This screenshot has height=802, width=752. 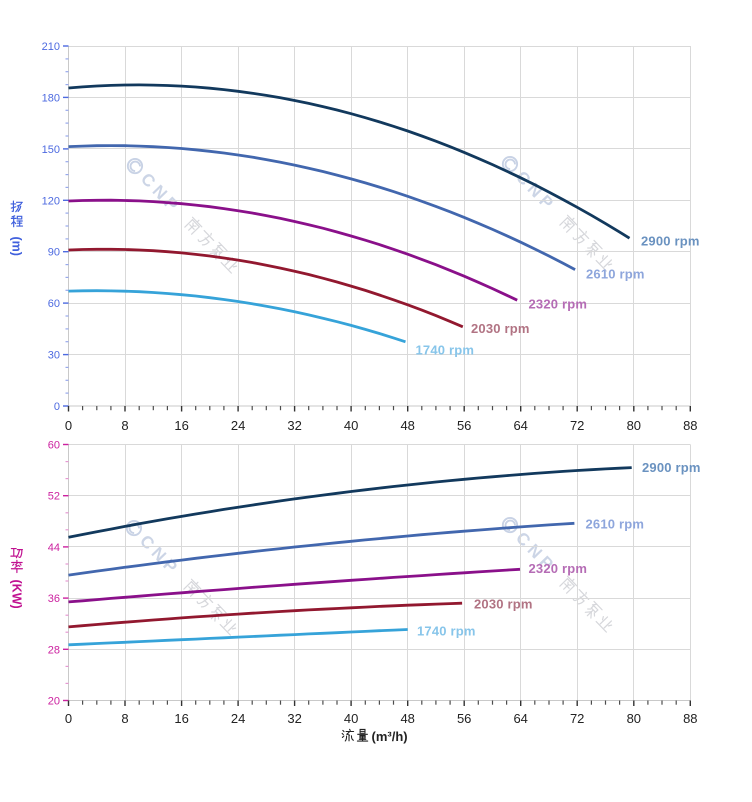 What do you see at coordinates (51, 98) in the screenshot?
I see `svg-text: 180` at bounding box center [51, 98].